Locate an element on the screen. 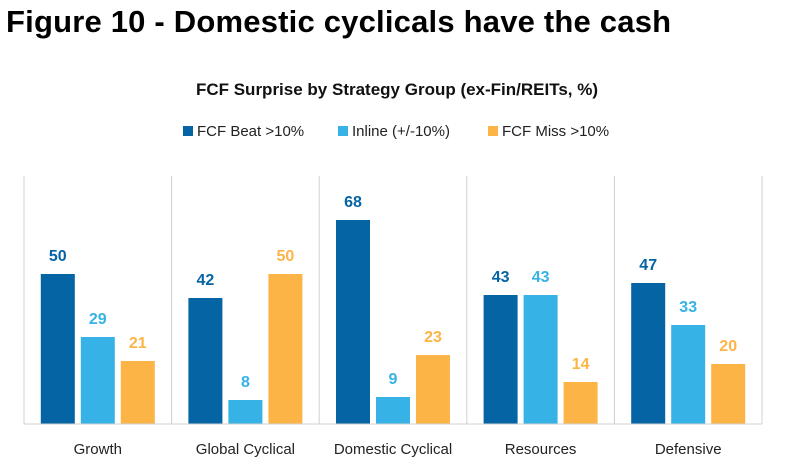  bar-value-label: 23 is located at coordinates (433, 337).